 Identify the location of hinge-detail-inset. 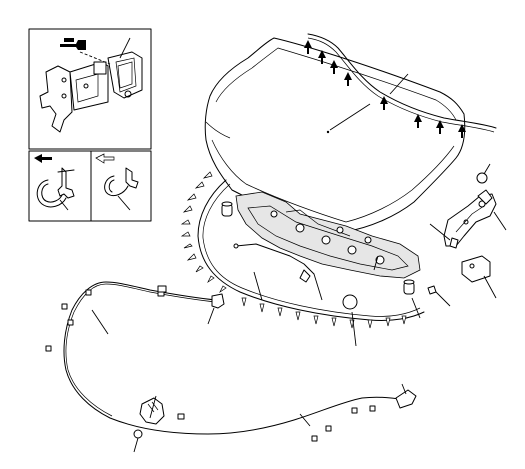
(90, 89).